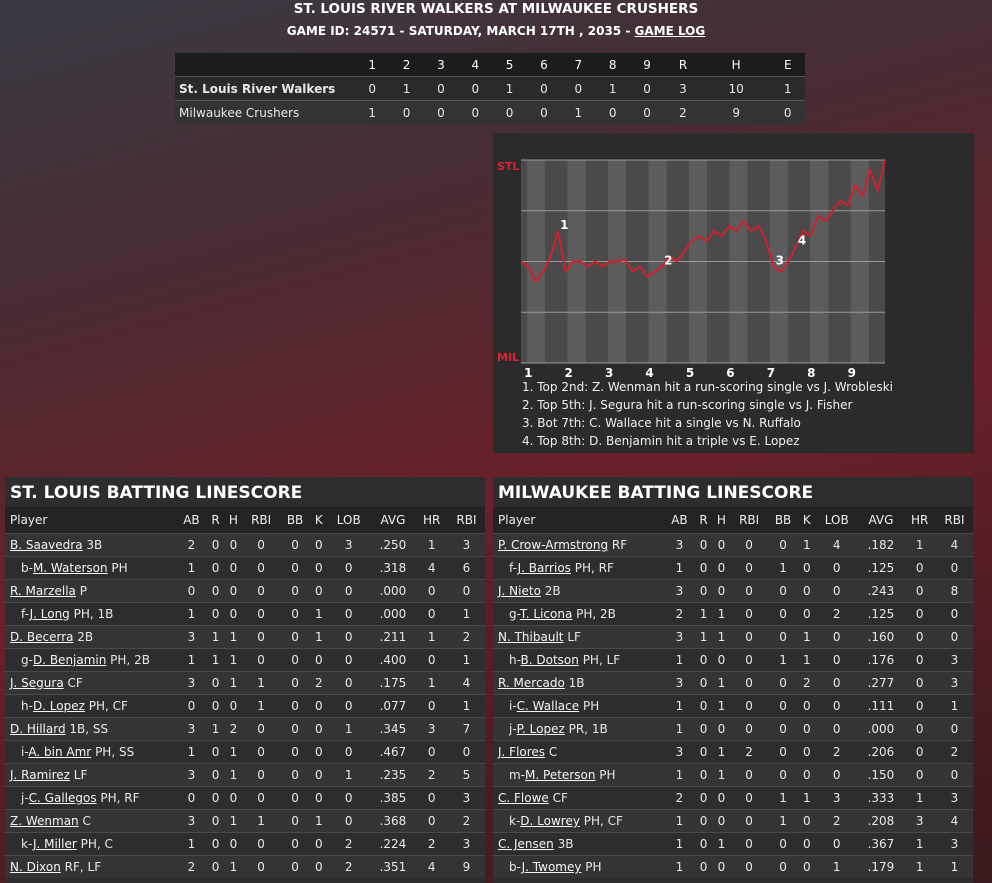 The height and width of the screenshot is (883, 992). What do you see at coordinates (62, 798) in the screenshot?
I see `player-name-link: C. Gallegos` at bounding box center [62, 798].